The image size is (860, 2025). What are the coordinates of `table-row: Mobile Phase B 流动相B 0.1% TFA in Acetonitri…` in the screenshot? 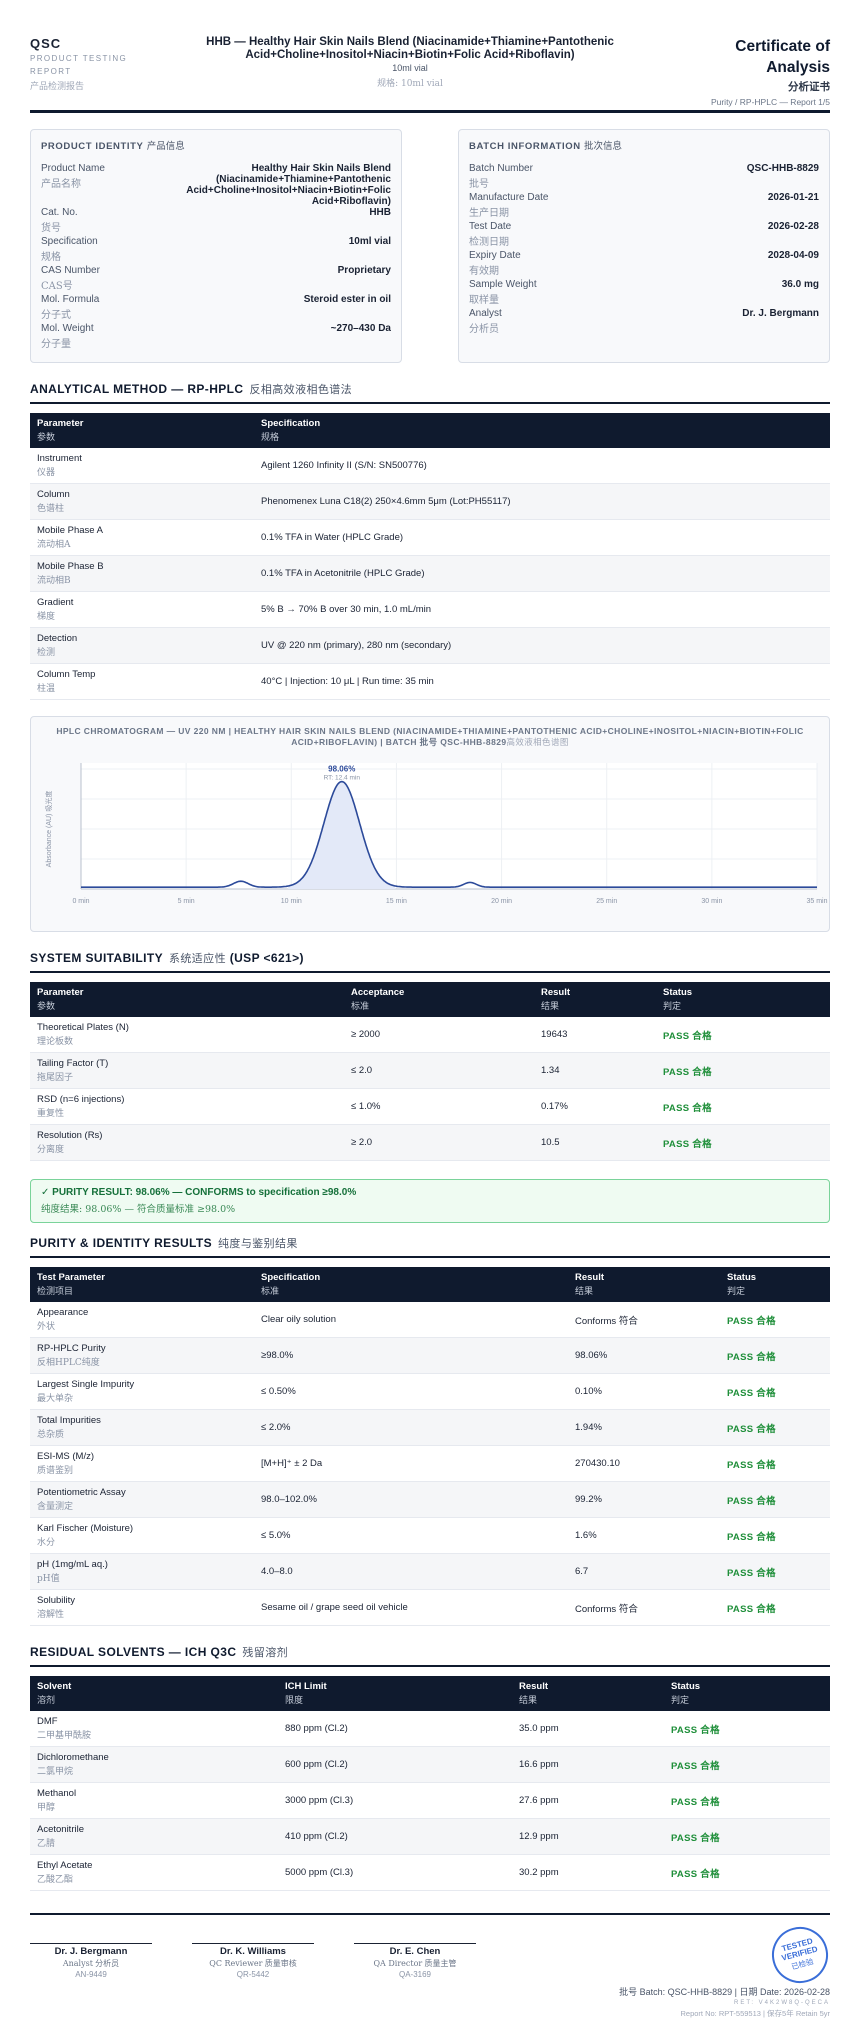 It's located at (430, 573).